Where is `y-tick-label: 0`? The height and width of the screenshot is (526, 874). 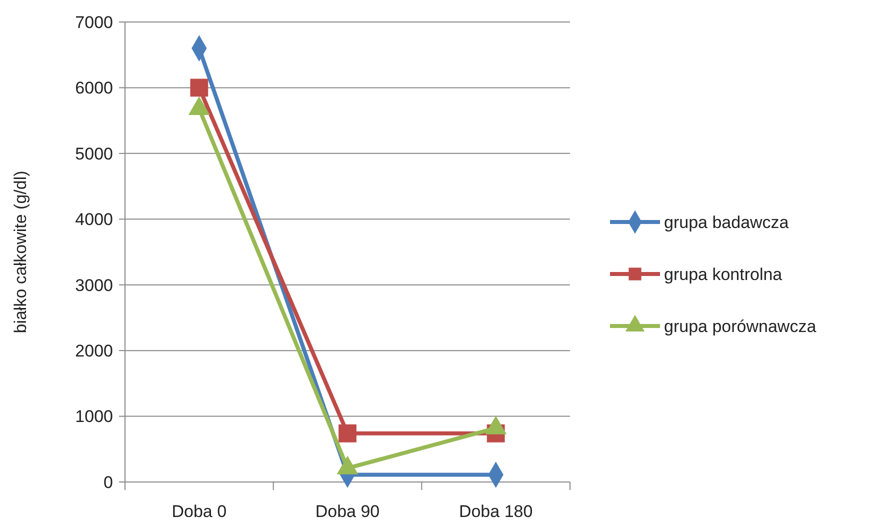 y-tick-label: 0 is located at coordinates (108, 482).